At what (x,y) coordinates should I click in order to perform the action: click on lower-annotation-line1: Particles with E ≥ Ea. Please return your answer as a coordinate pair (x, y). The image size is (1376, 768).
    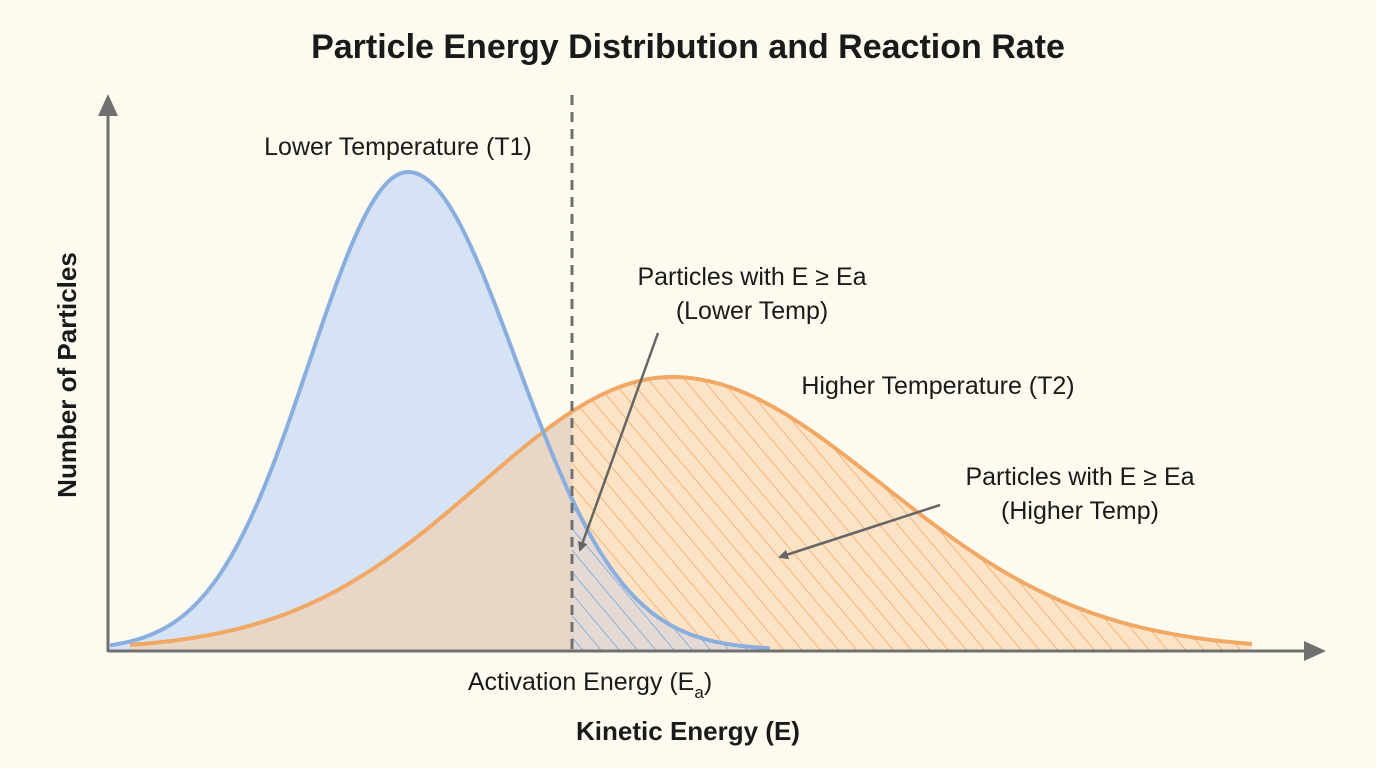
    Looking at the image, I should click on (751, 277).